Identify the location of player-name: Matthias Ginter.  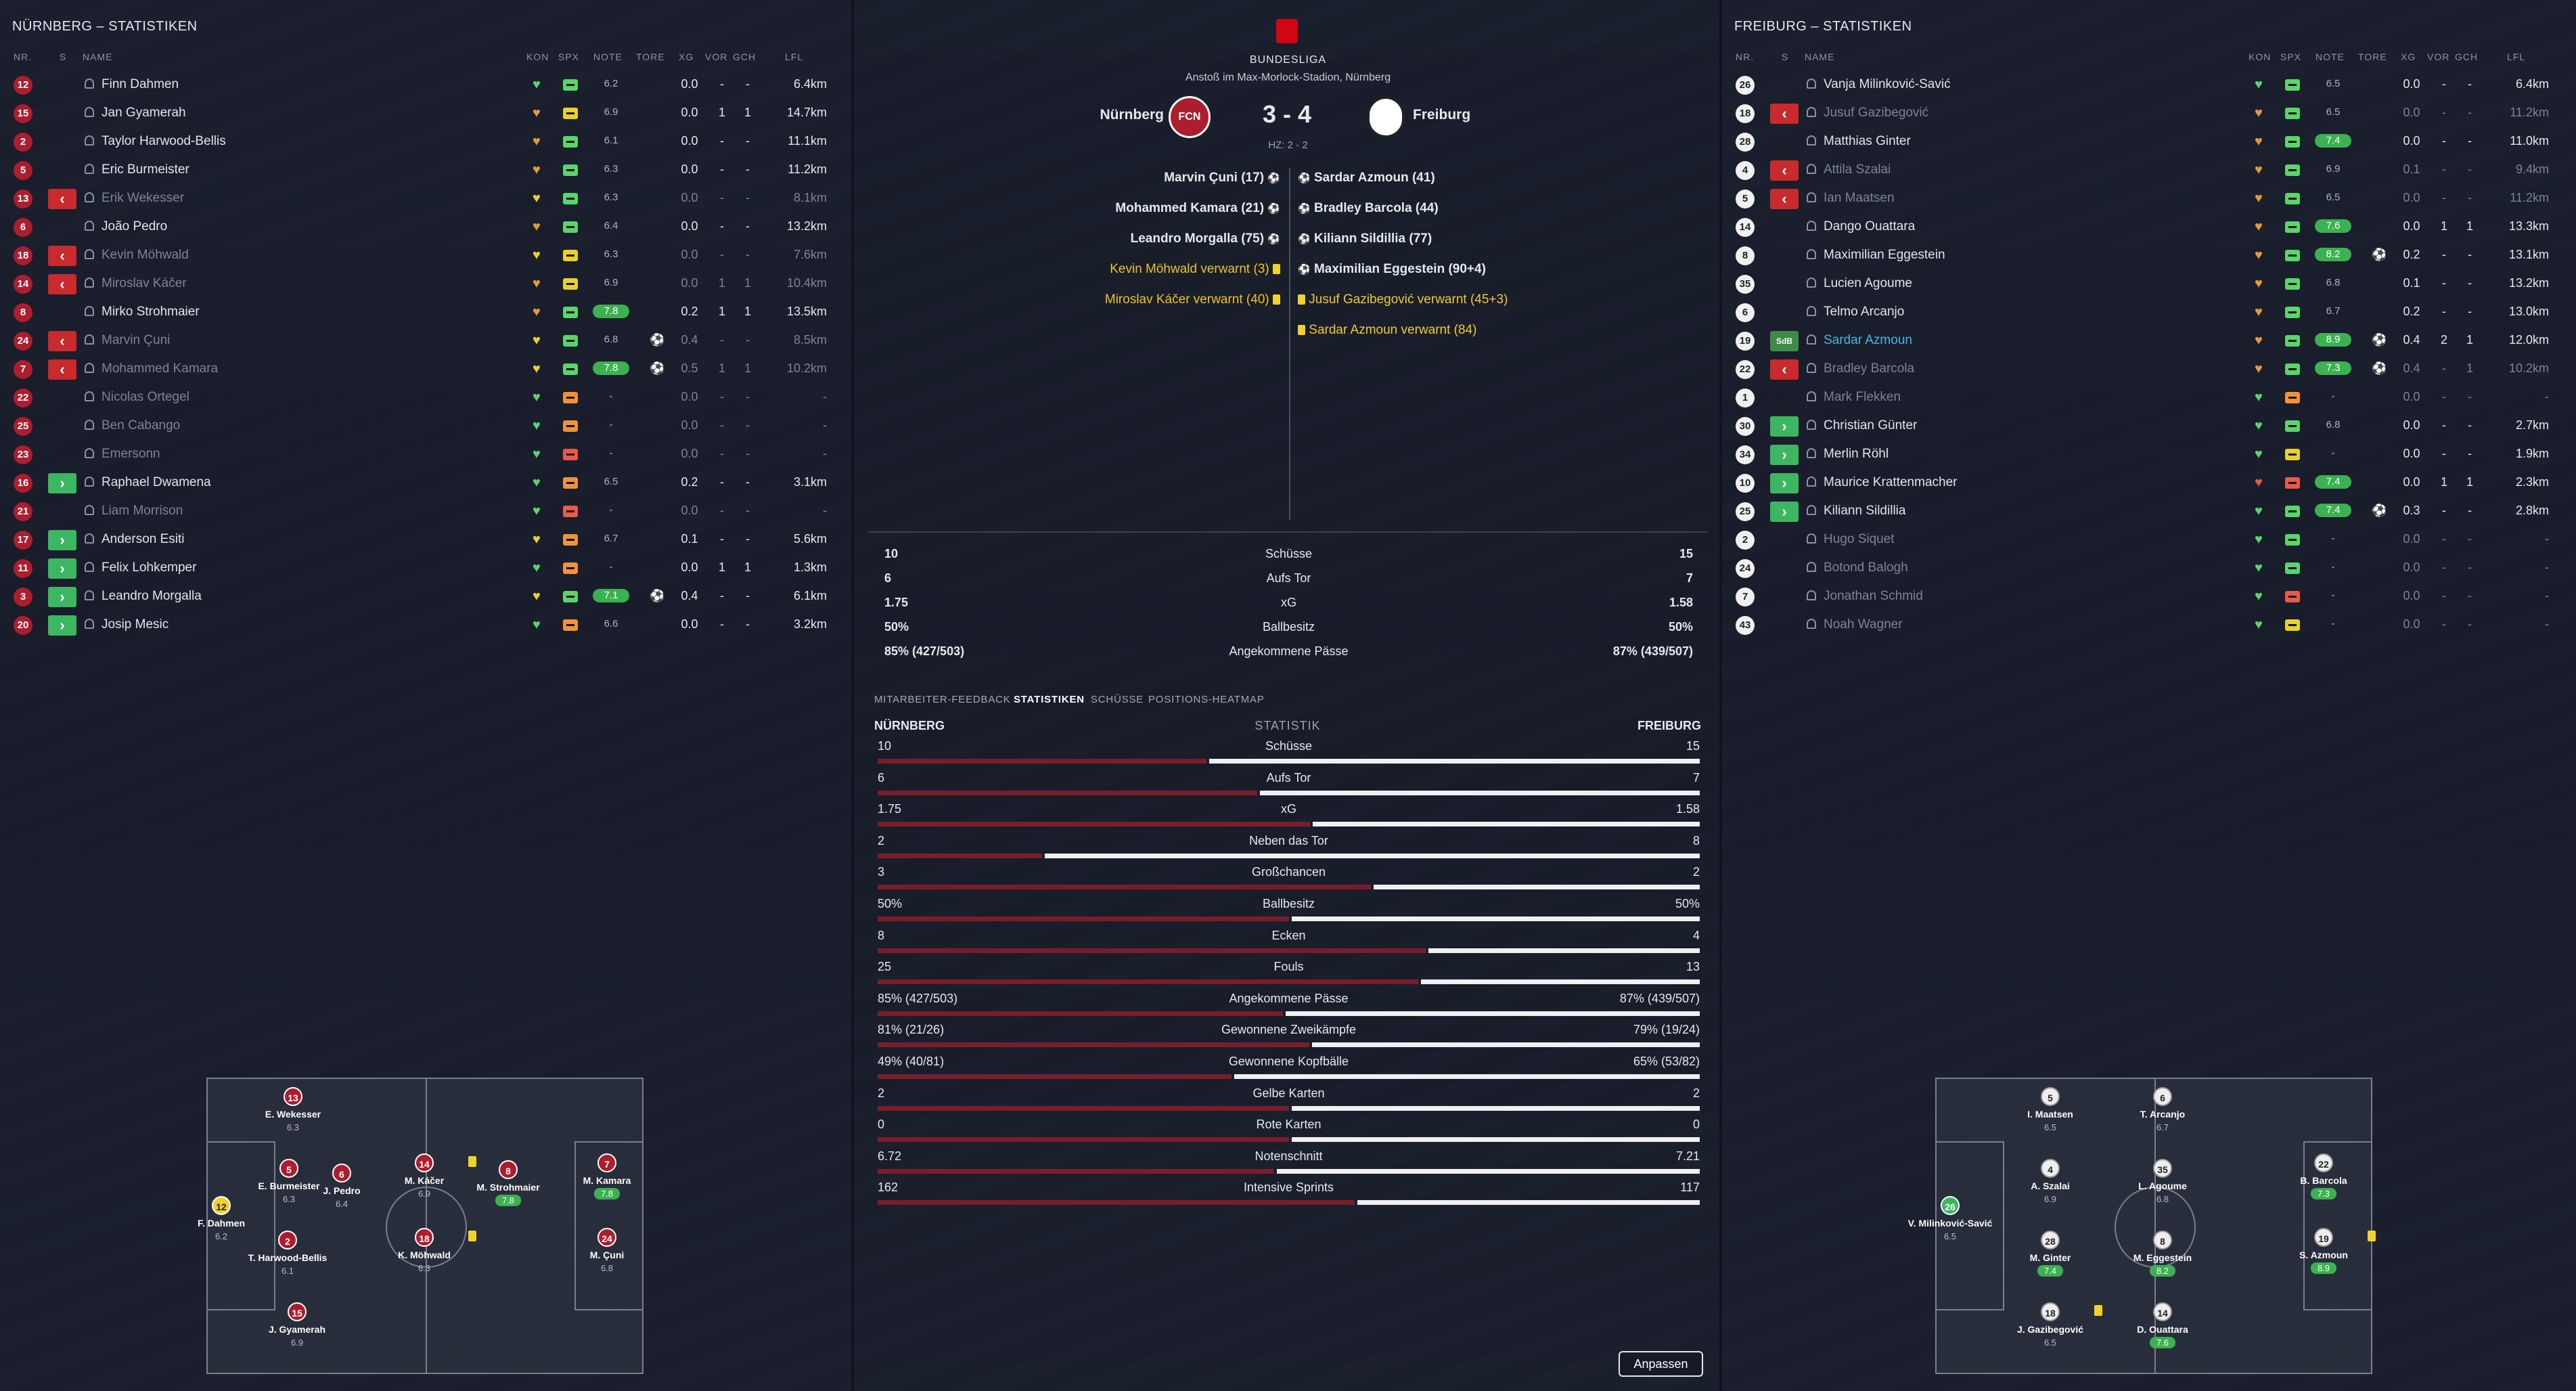
(1867, 141).